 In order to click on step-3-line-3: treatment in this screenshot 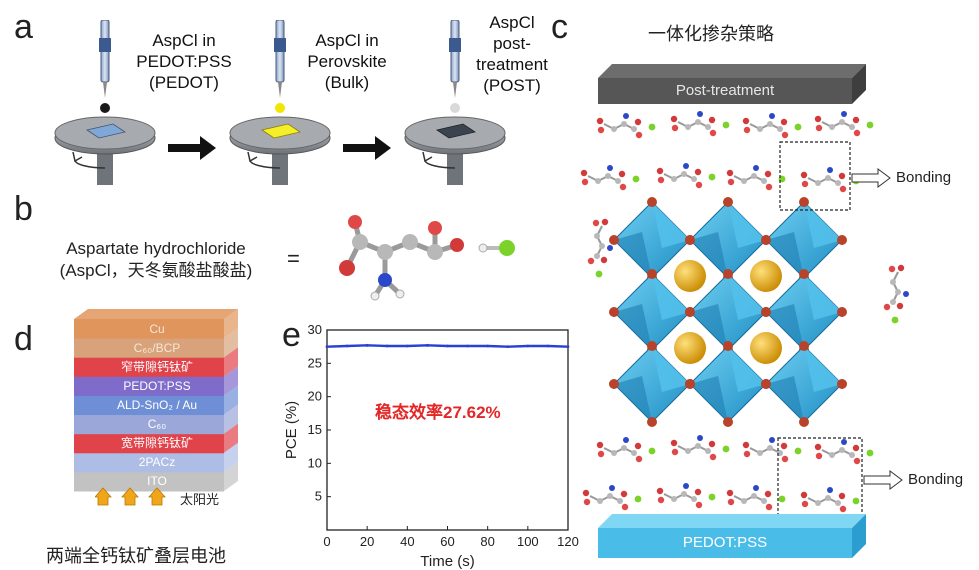, I will do `click(512, 64)`.